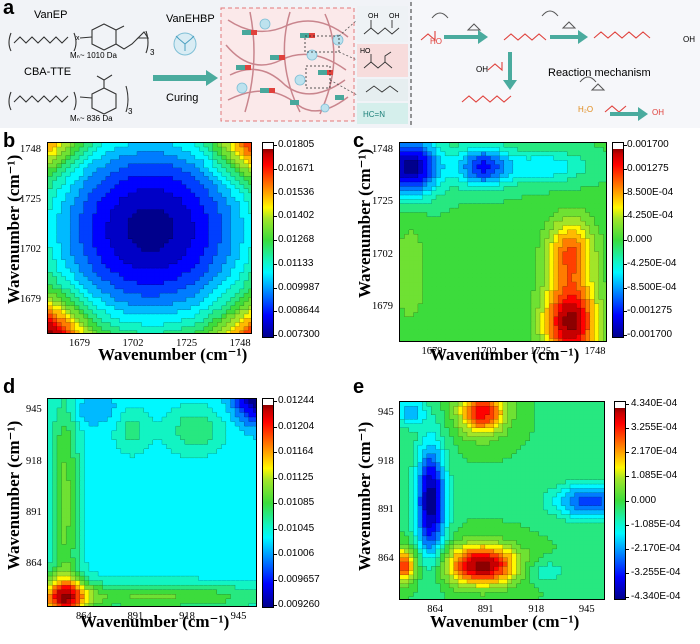 The image size is (700, 644). I want to click on heatmap-b, so click(149, 238).